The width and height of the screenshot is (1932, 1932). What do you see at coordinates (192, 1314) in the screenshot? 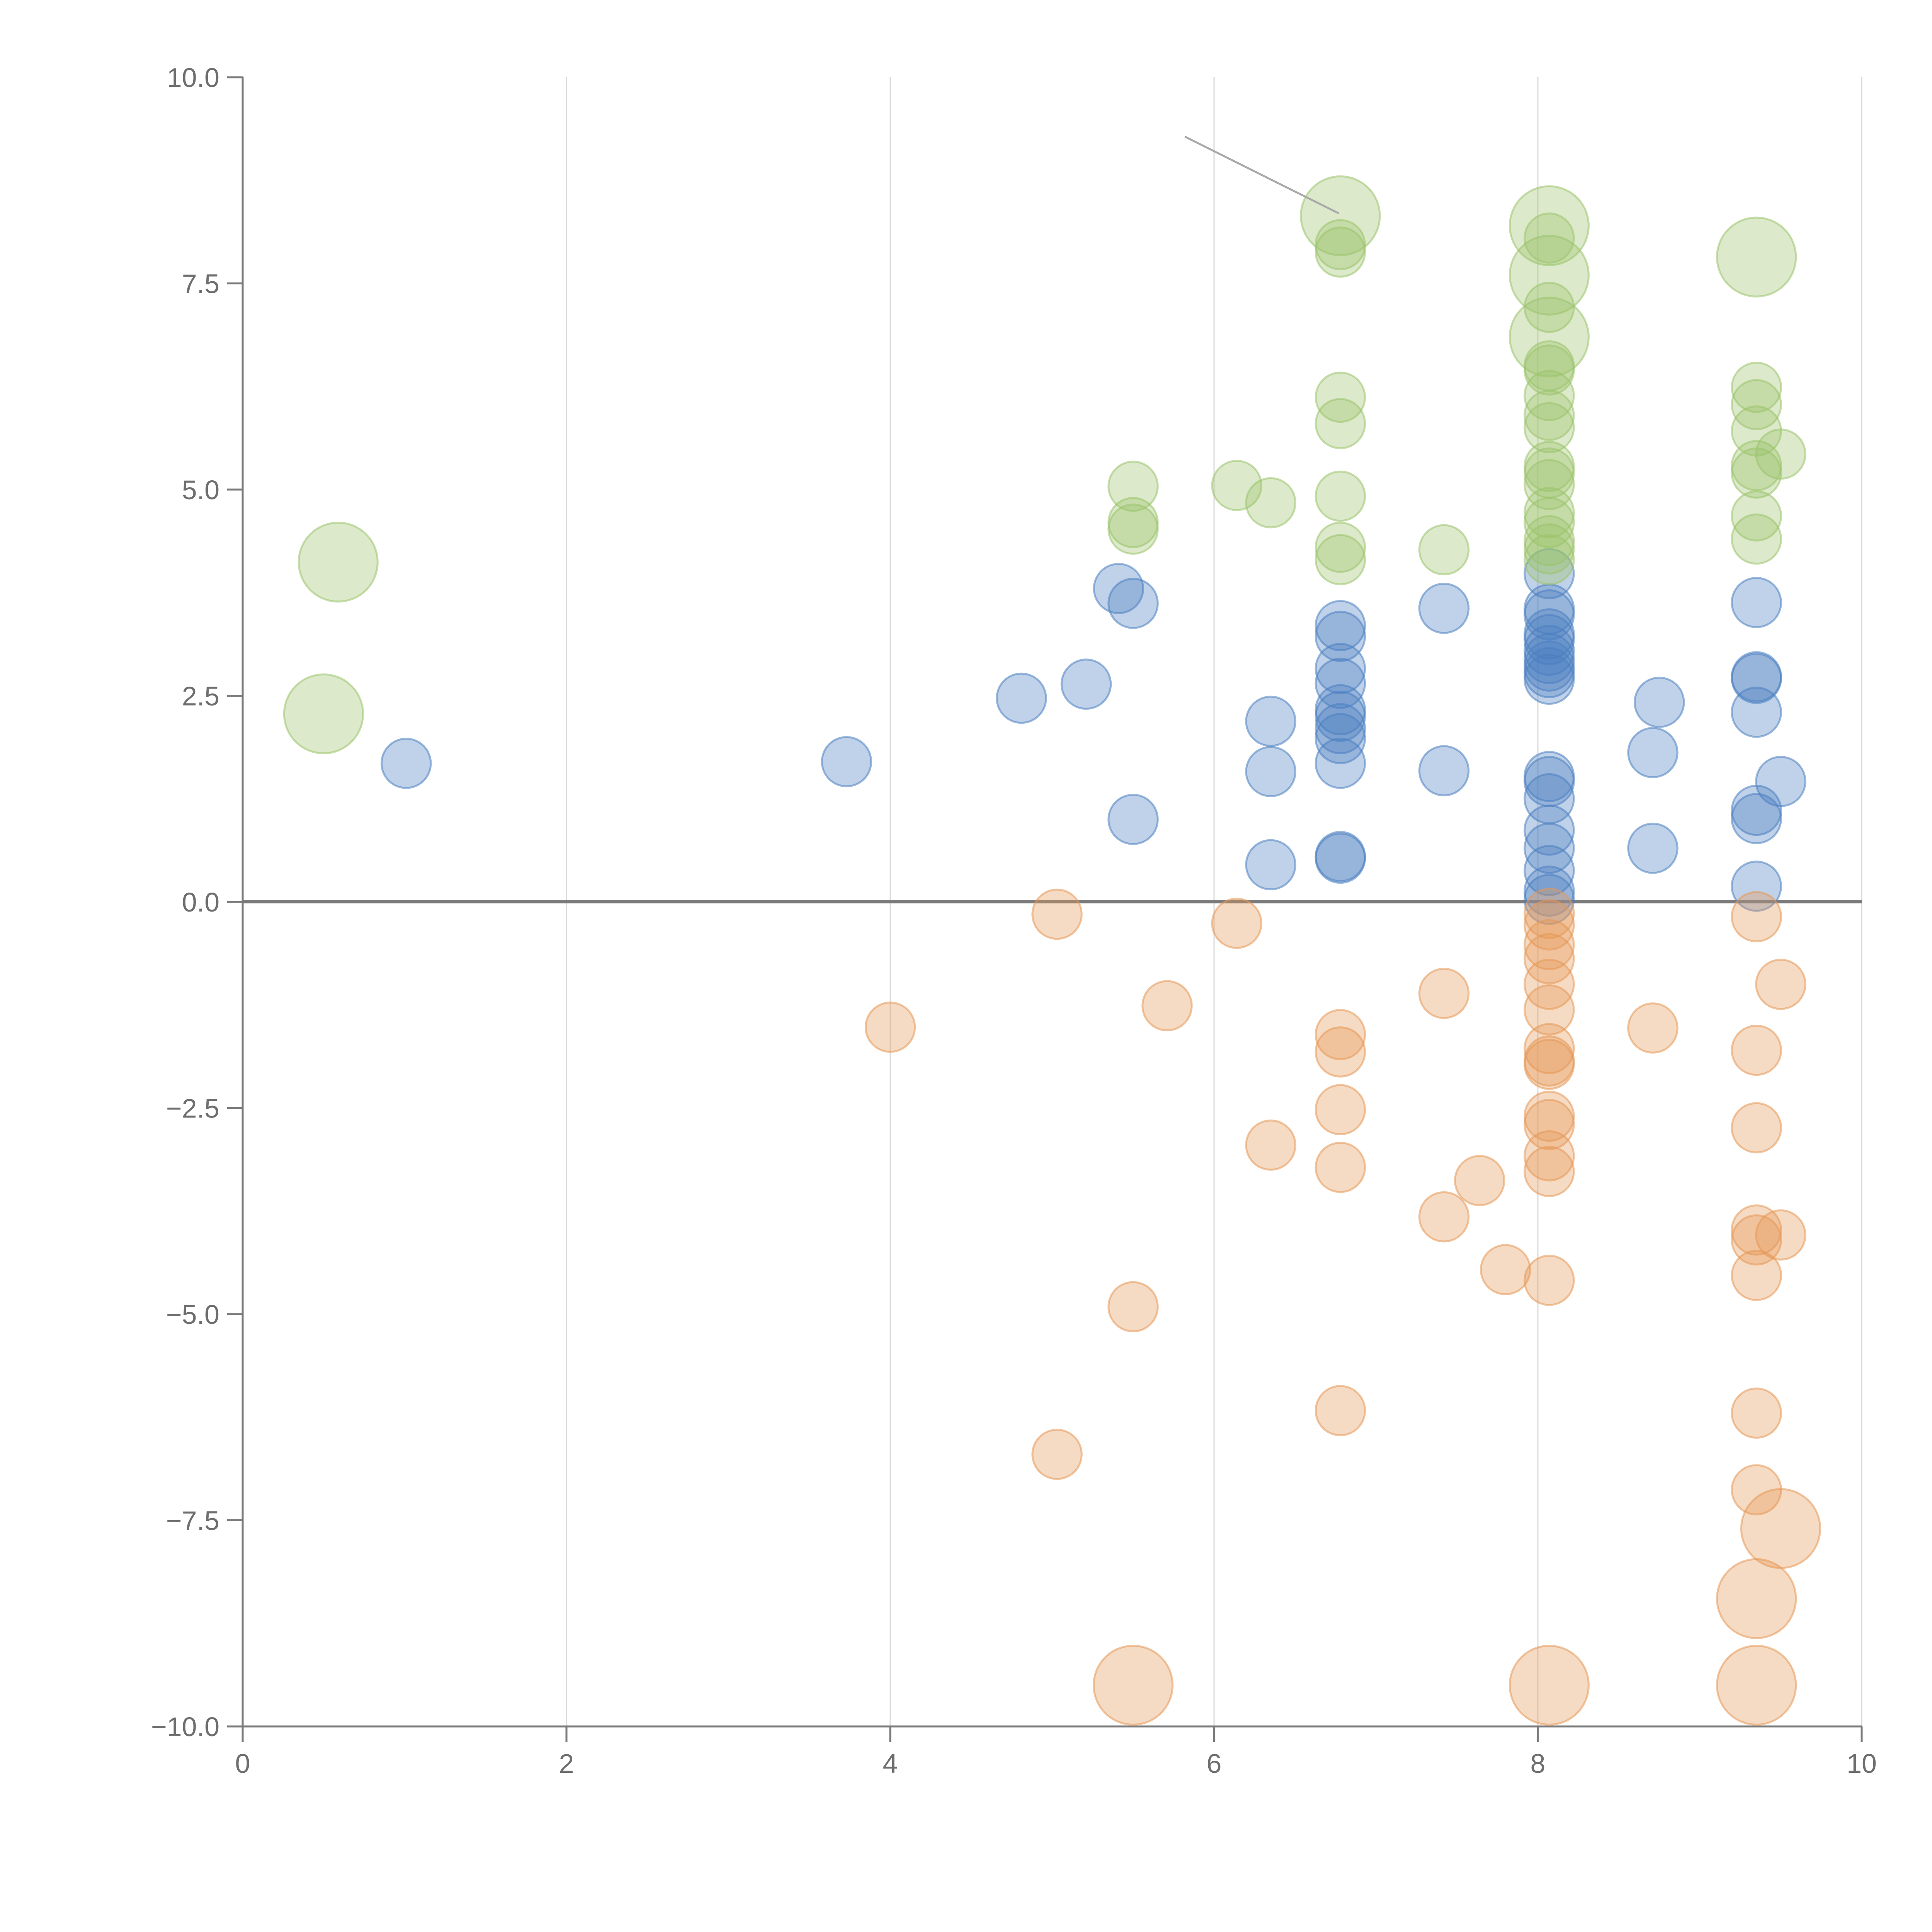
I see `y-tick-label: −5.0` at bounding box center [192, 1314].